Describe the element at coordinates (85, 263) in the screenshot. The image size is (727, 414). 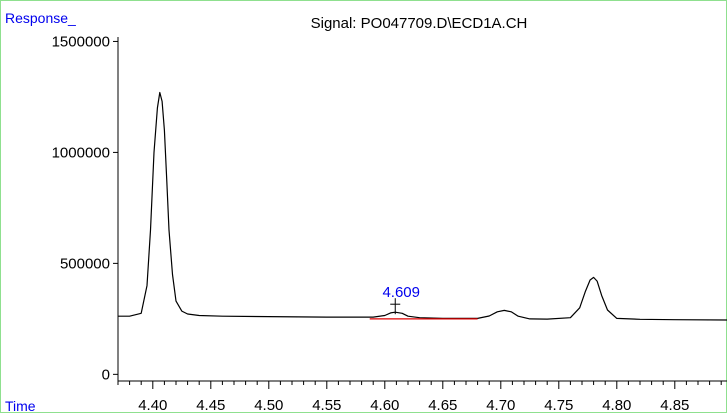
I see `y-tick-label: 500000` at that location.